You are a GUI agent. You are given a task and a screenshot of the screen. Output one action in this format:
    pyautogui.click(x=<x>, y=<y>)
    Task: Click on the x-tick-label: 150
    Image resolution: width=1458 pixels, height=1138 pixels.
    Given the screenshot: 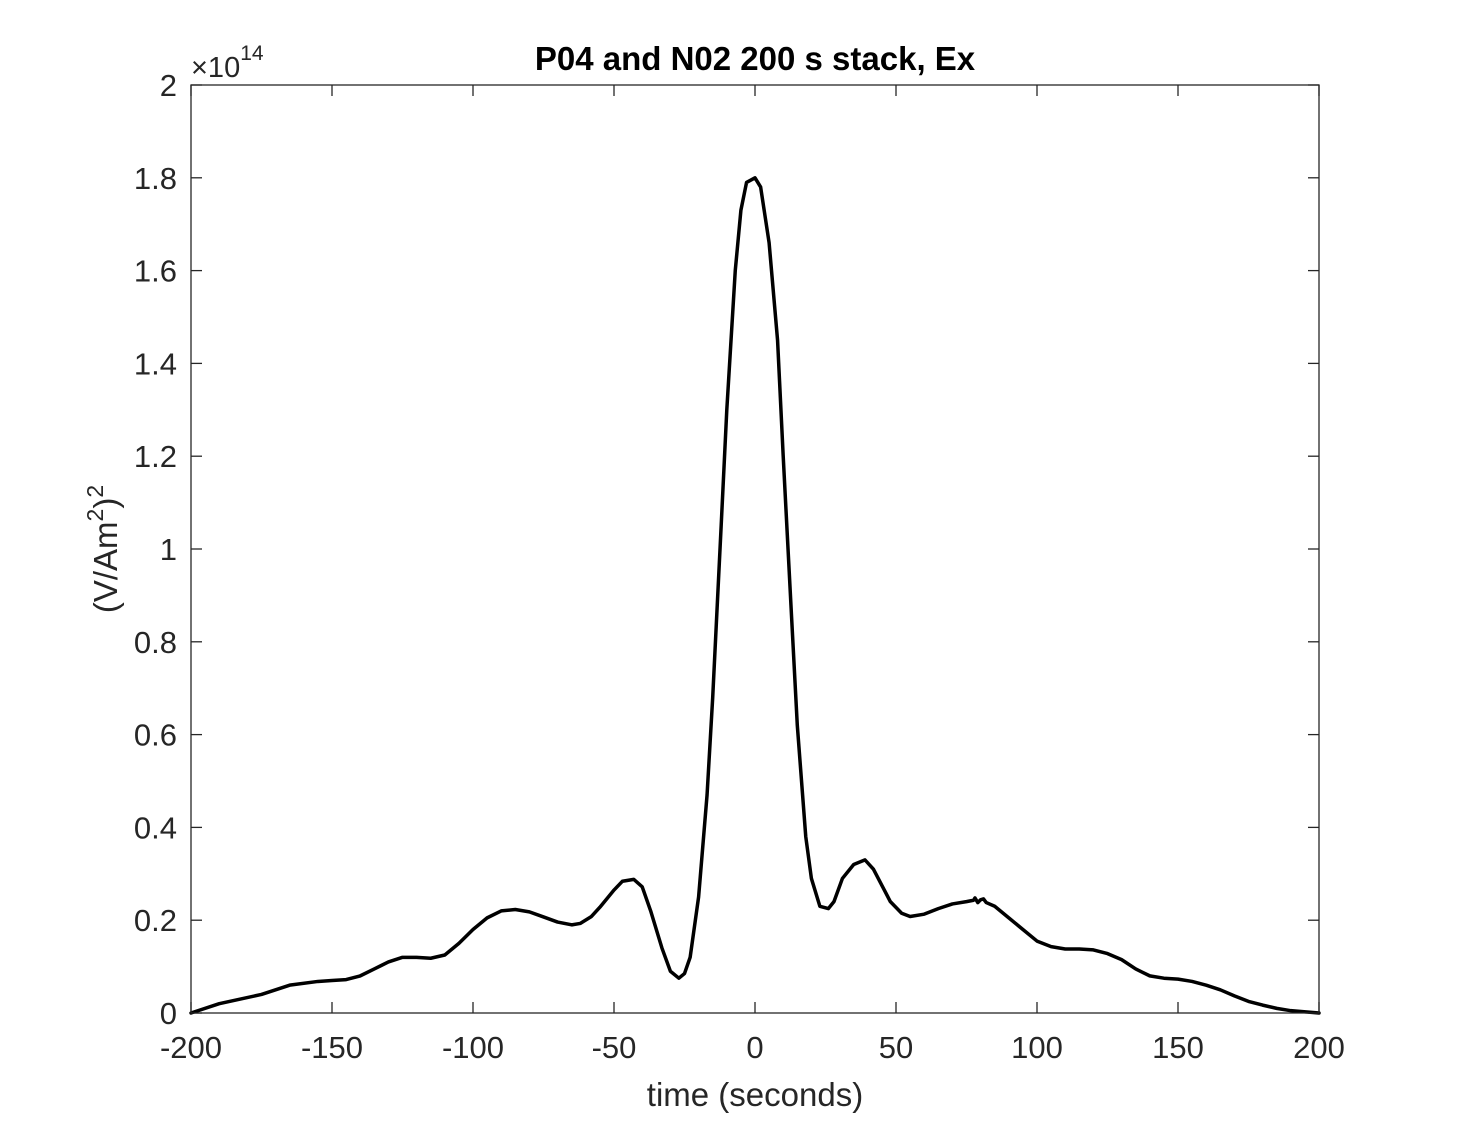 What is the action you would take?
    pyautogui.click(x=1178, y=1047)
    